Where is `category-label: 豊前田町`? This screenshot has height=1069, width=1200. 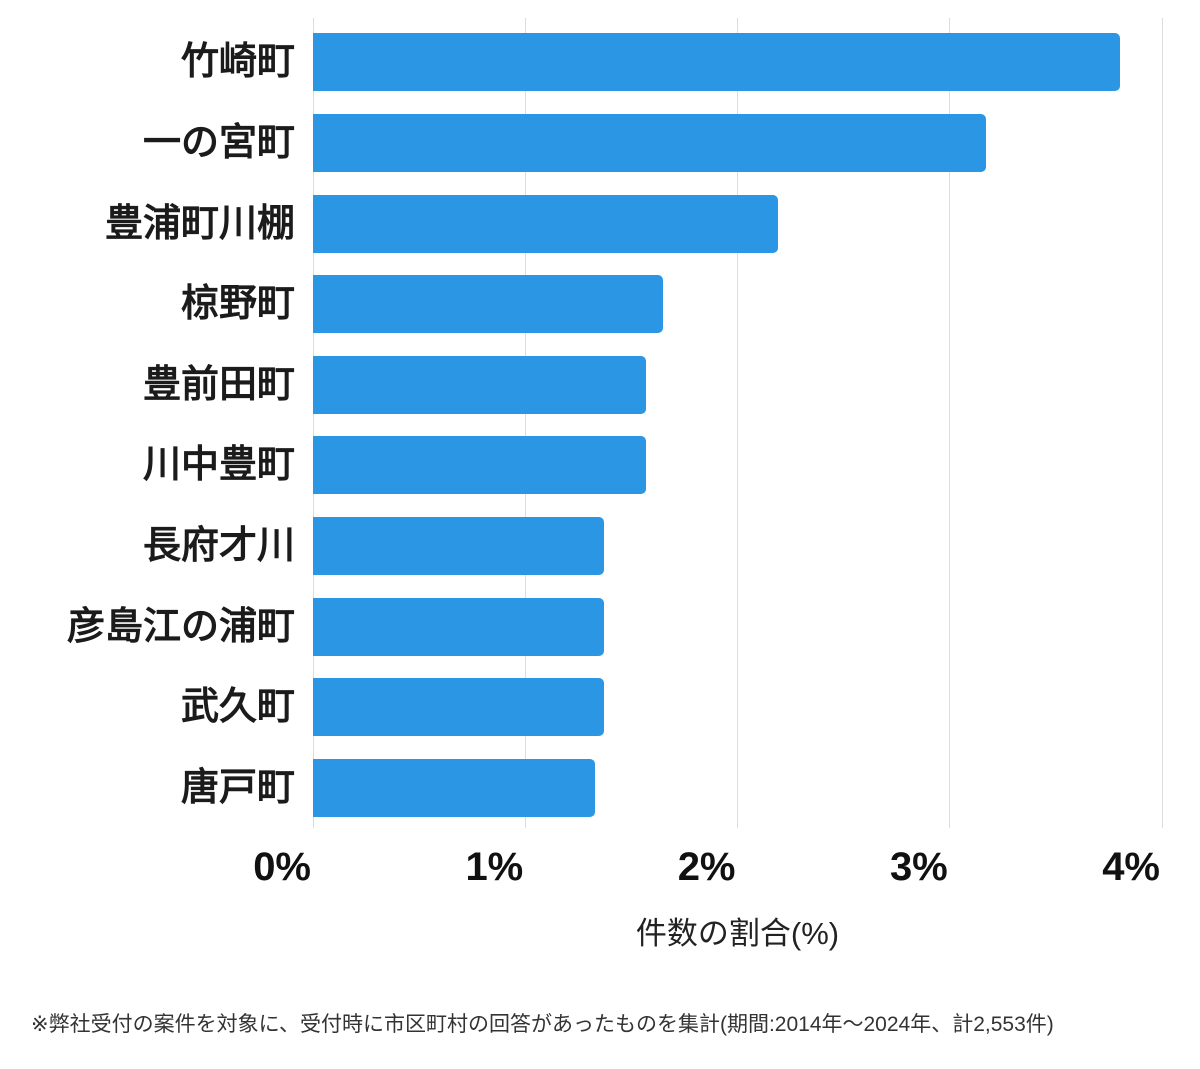 category-label: 豊前田町 is located at coordinates (218, 384).